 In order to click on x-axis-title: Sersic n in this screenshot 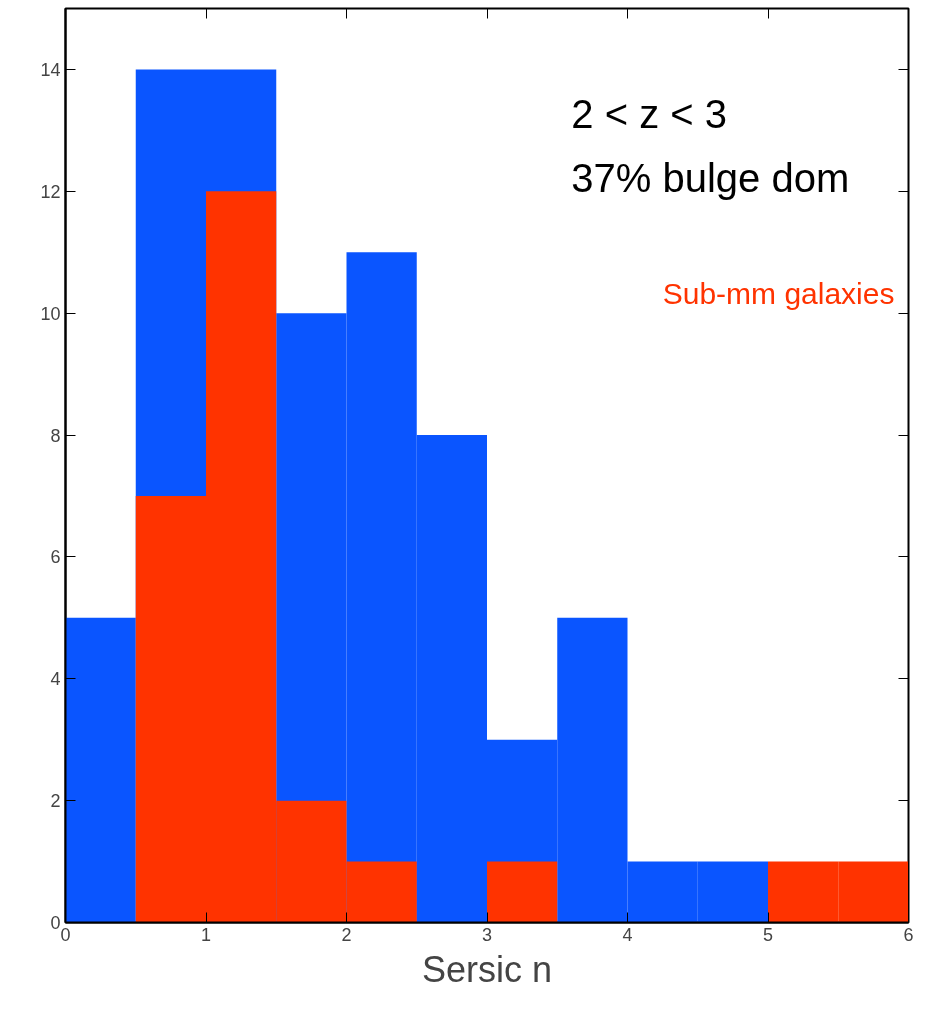, I will do `click(487, 969)`.